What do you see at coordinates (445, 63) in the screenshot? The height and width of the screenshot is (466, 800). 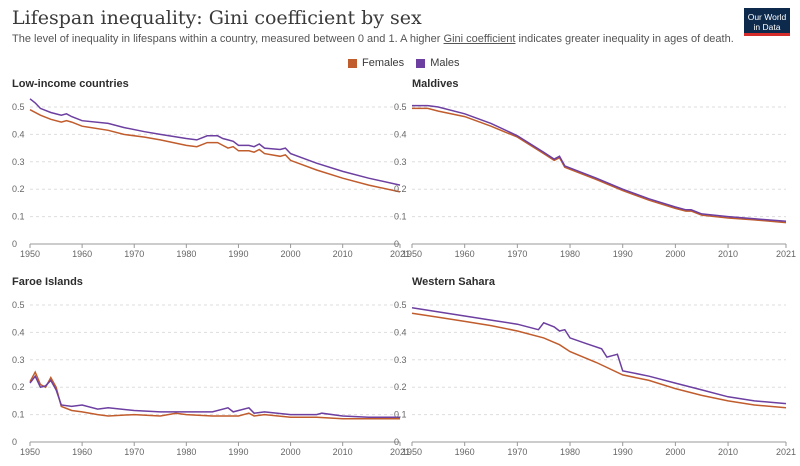 I see `legend-label-males: Males` at bounding box center [445, 63].